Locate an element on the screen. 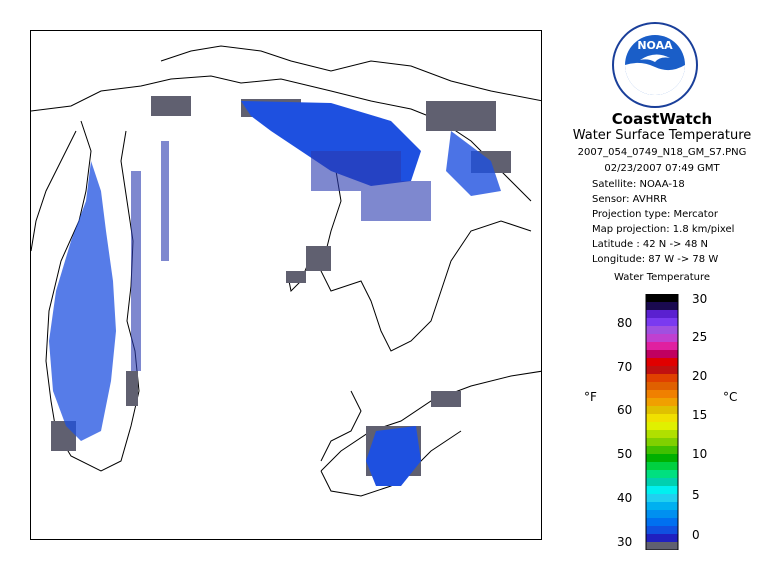 This screenshot has height=572, width=782. meta-map-projection: Map projection: 1.8 km/pixel is located at coordinates (663, 229).